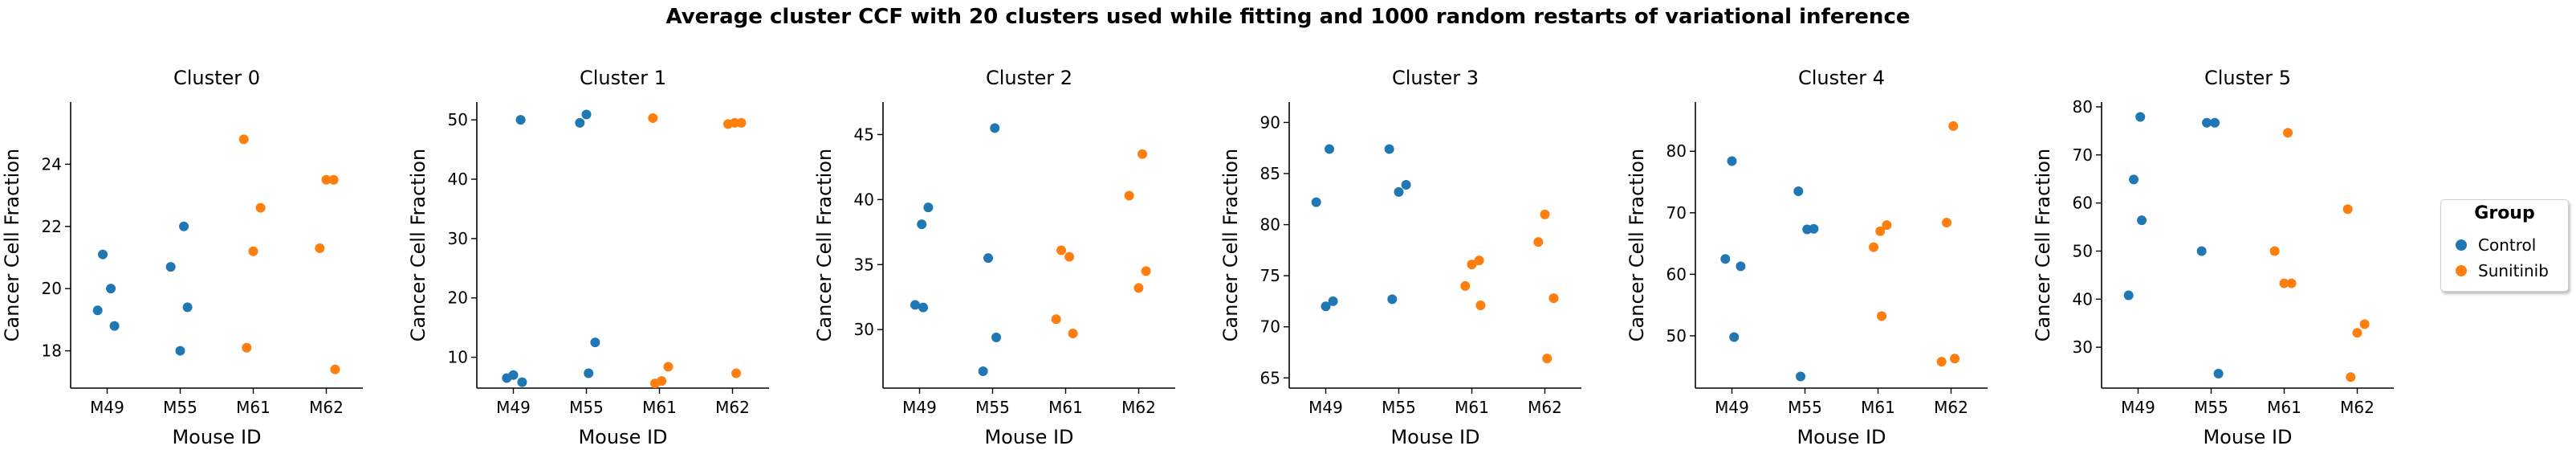 This screenshot has height=454, width=2576. Describe the element at coordinates (1029, 78) in the screenshot. I see `panel-title: Cluster 2` at that location.